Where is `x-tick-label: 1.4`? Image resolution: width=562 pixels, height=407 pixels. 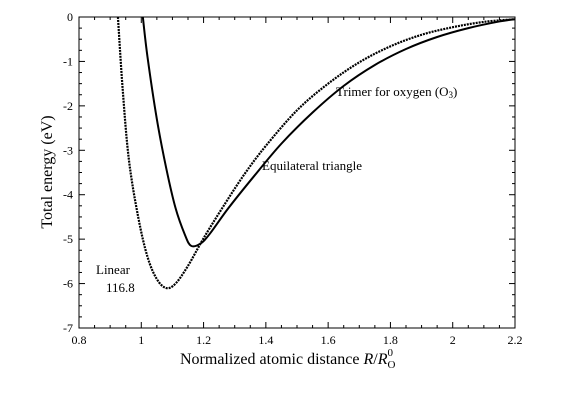 x-tick-label: 1.4 is located at coordinates (265, 340).